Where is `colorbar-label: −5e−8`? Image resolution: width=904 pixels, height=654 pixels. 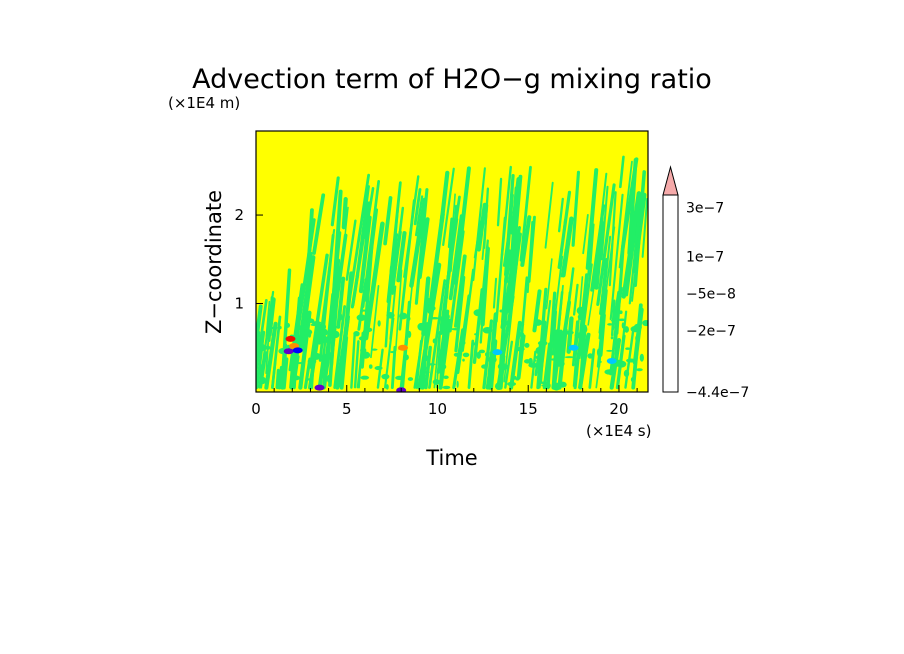 colorbar-label: −5e−8 is located at coordinates (711, 295).